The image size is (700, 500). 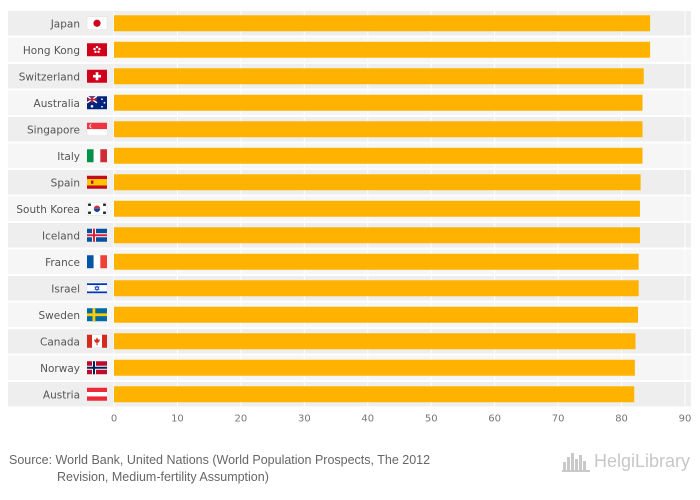 I want to click on category-label: Norway, so click(x=60, y=369).